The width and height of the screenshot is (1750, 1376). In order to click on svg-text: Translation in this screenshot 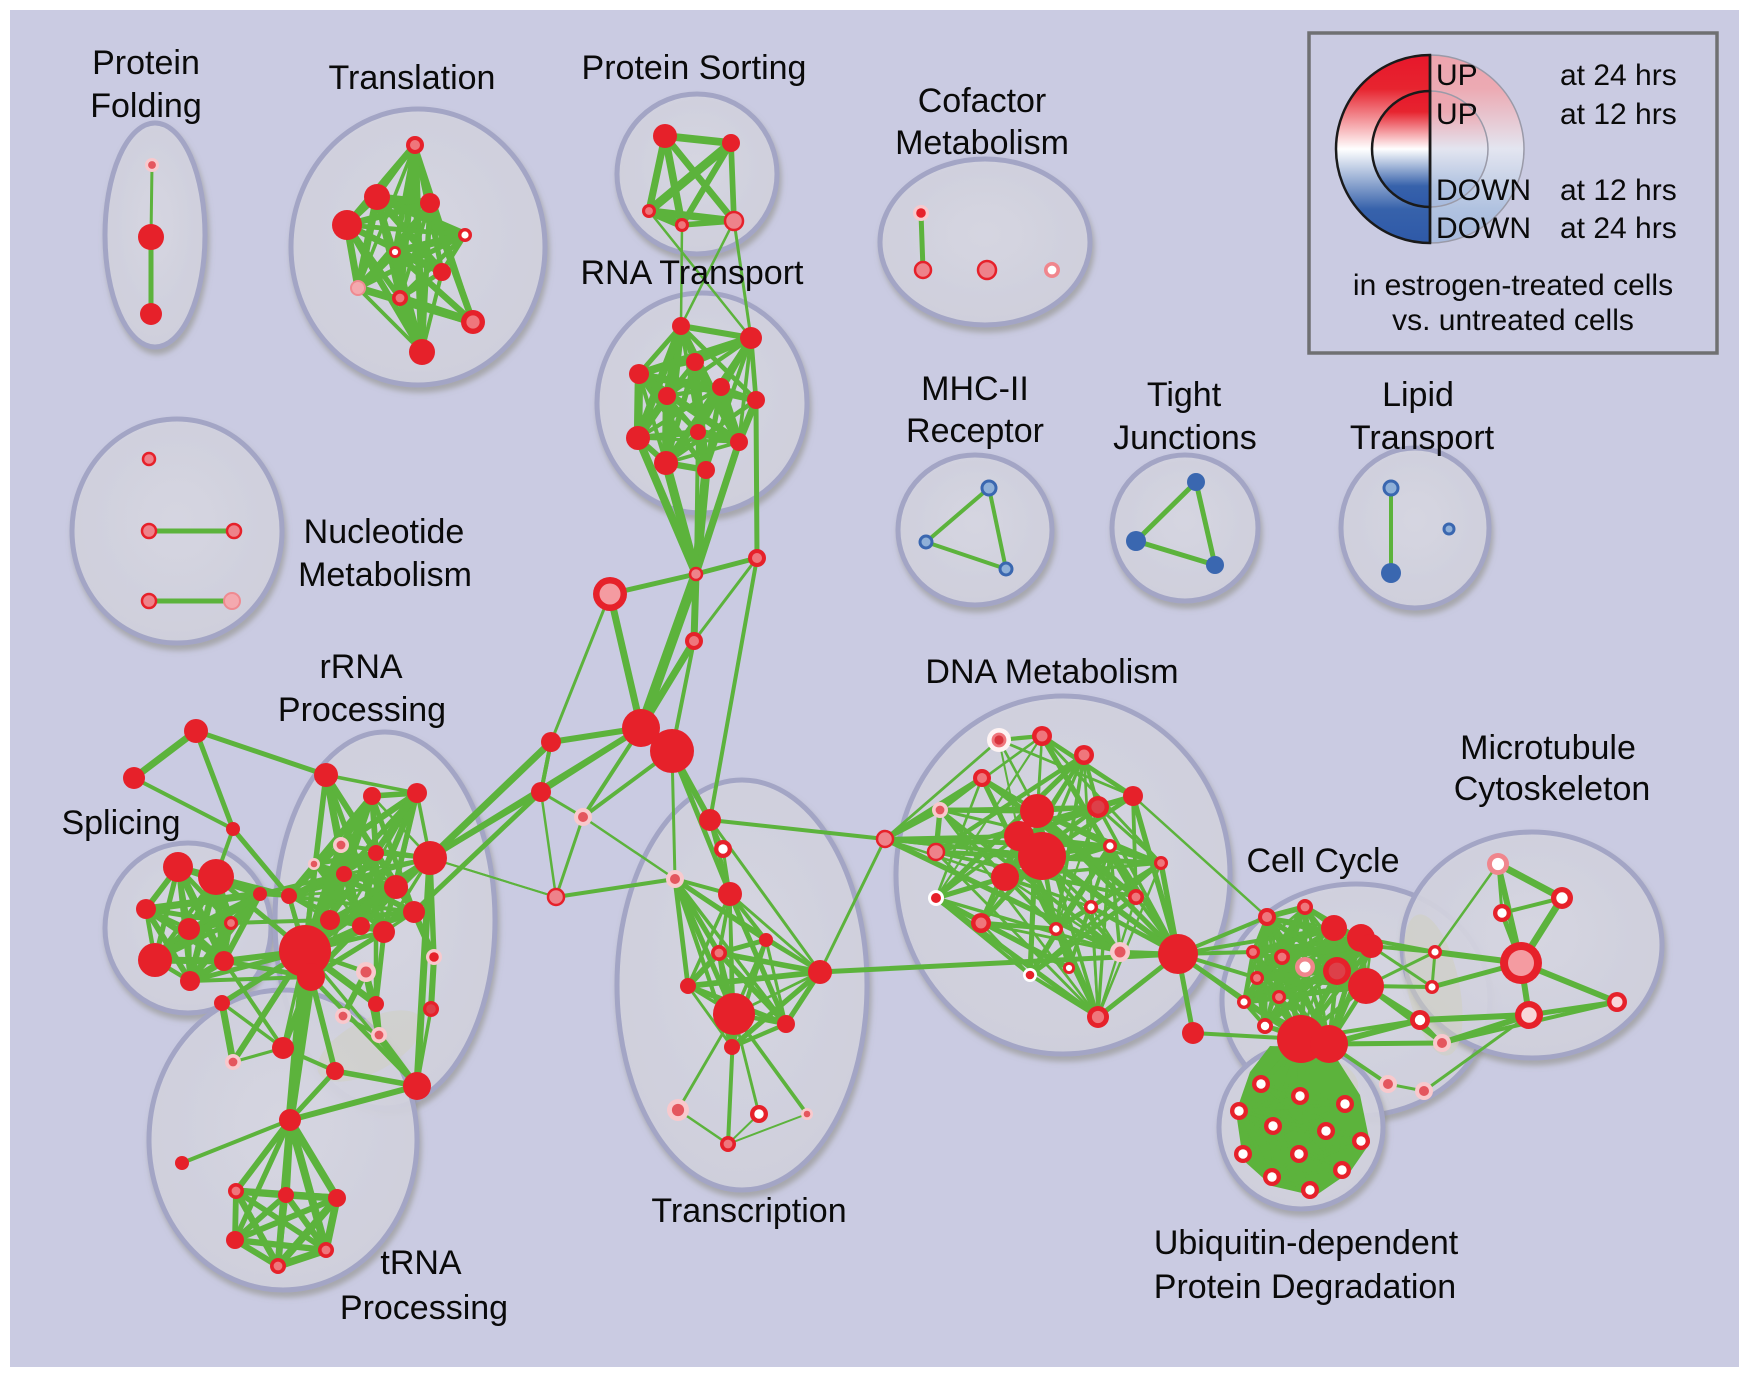, I will do `click(412, 78)`.